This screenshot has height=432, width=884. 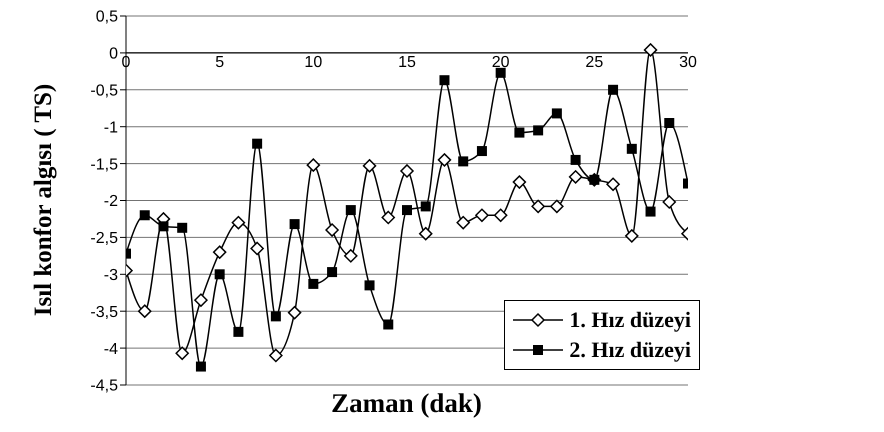 What do you see at coordinates (111, 275) in the screenshot?
I see `y-tick-label: -3` at bounding box center [111, 275].